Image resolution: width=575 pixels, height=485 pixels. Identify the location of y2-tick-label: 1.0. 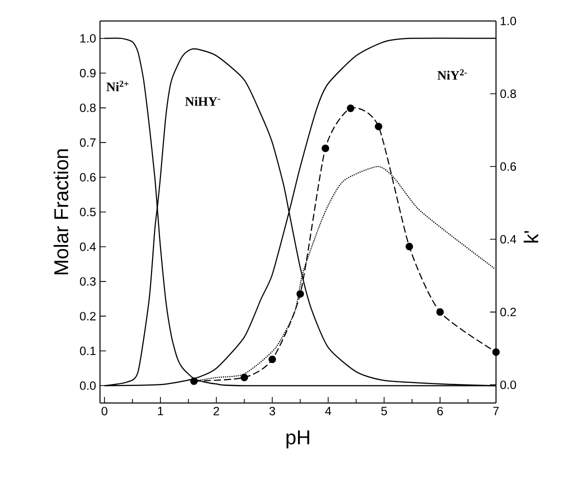
(508, 21).